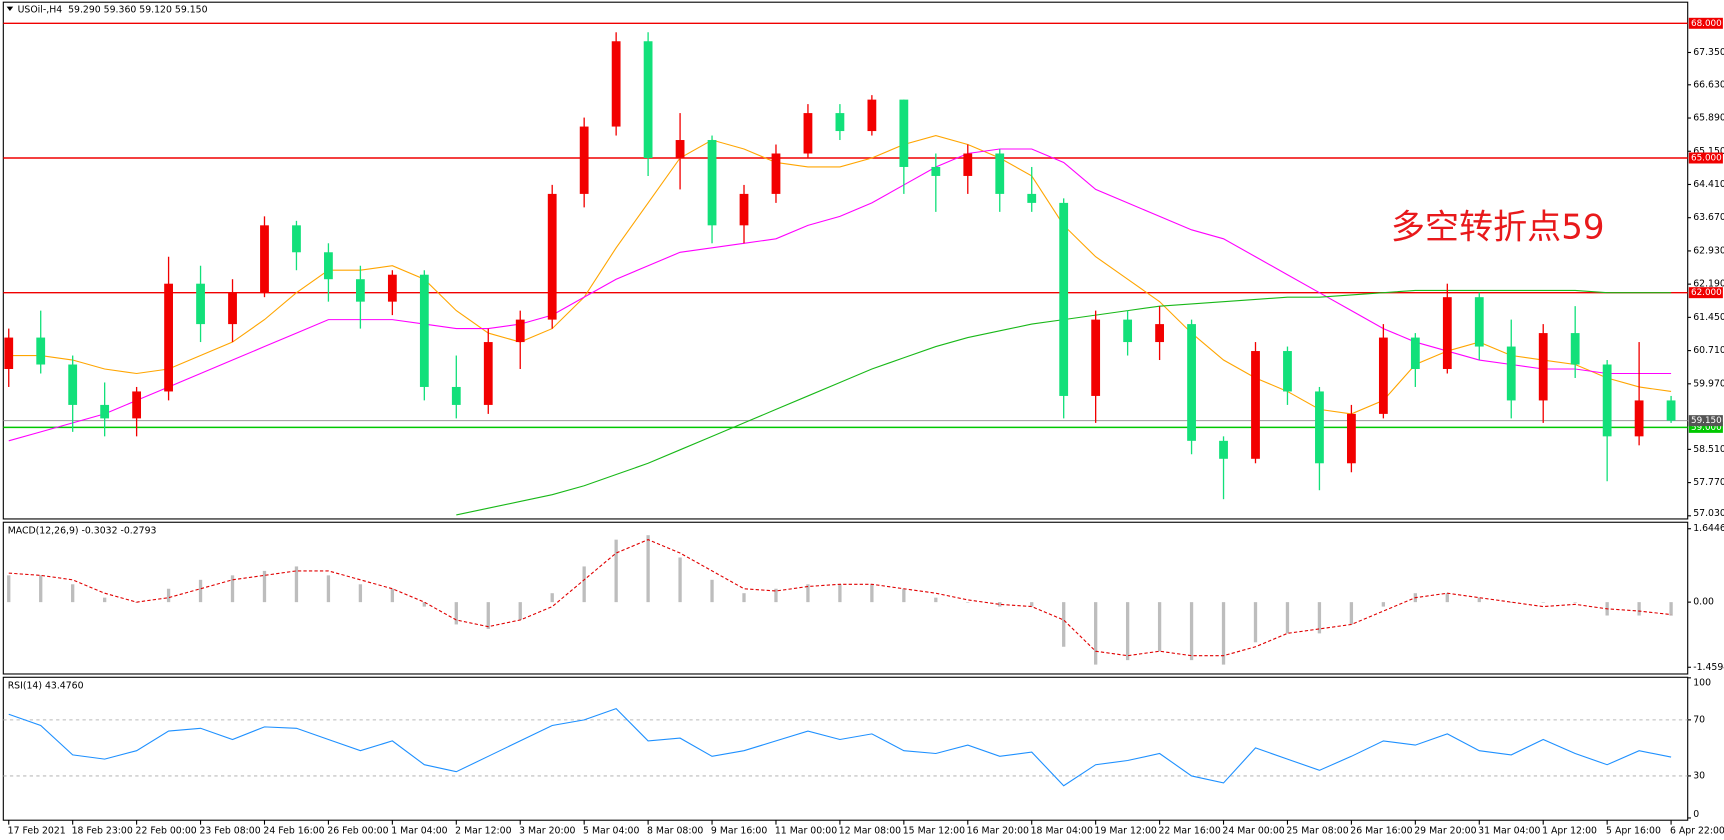 This screenshot has width=1724, height=840. I want to click on x-tick-label: 11 Mar 00:00, so click(806, 831).